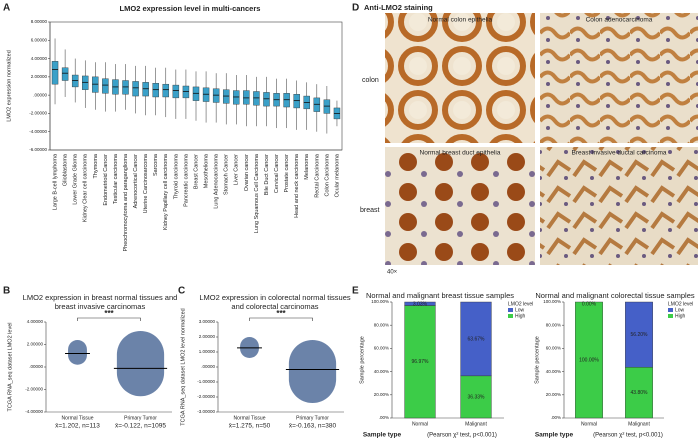 Image resolution: width=700 pixels, height=445 pixels. Describe the element at coordinates (247, 172) in the screenshot. I see `x-tick-label: Ovarian cancer` at that location.